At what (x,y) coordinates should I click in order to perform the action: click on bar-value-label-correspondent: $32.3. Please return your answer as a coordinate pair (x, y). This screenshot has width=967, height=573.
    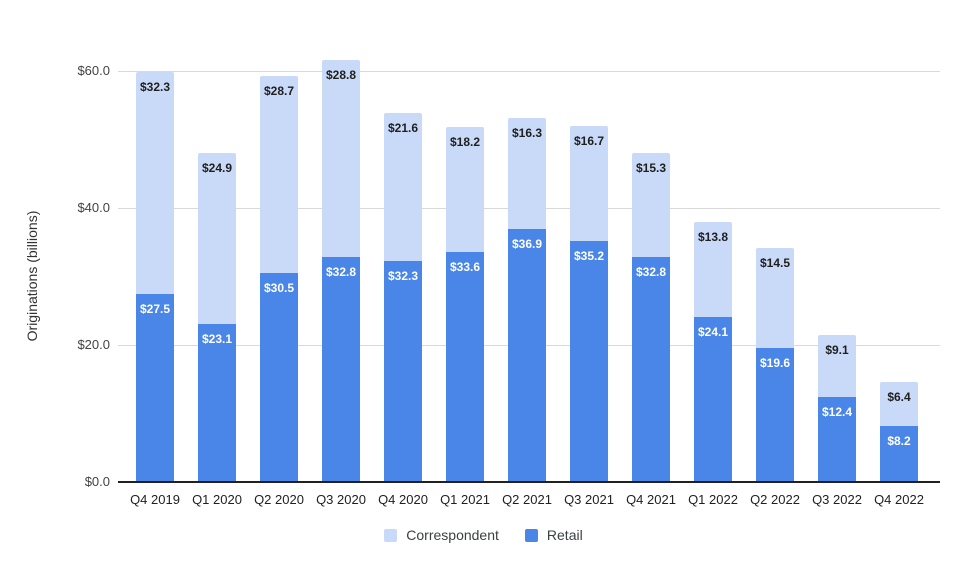
    Looking at the image, I should click on (155, 87).